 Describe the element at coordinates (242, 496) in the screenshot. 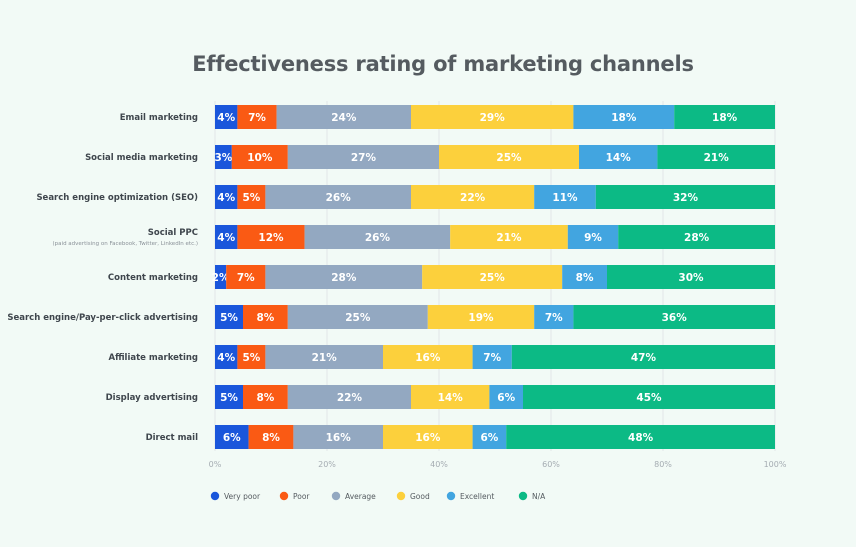

I see `legend-label: Very poor` at that location.